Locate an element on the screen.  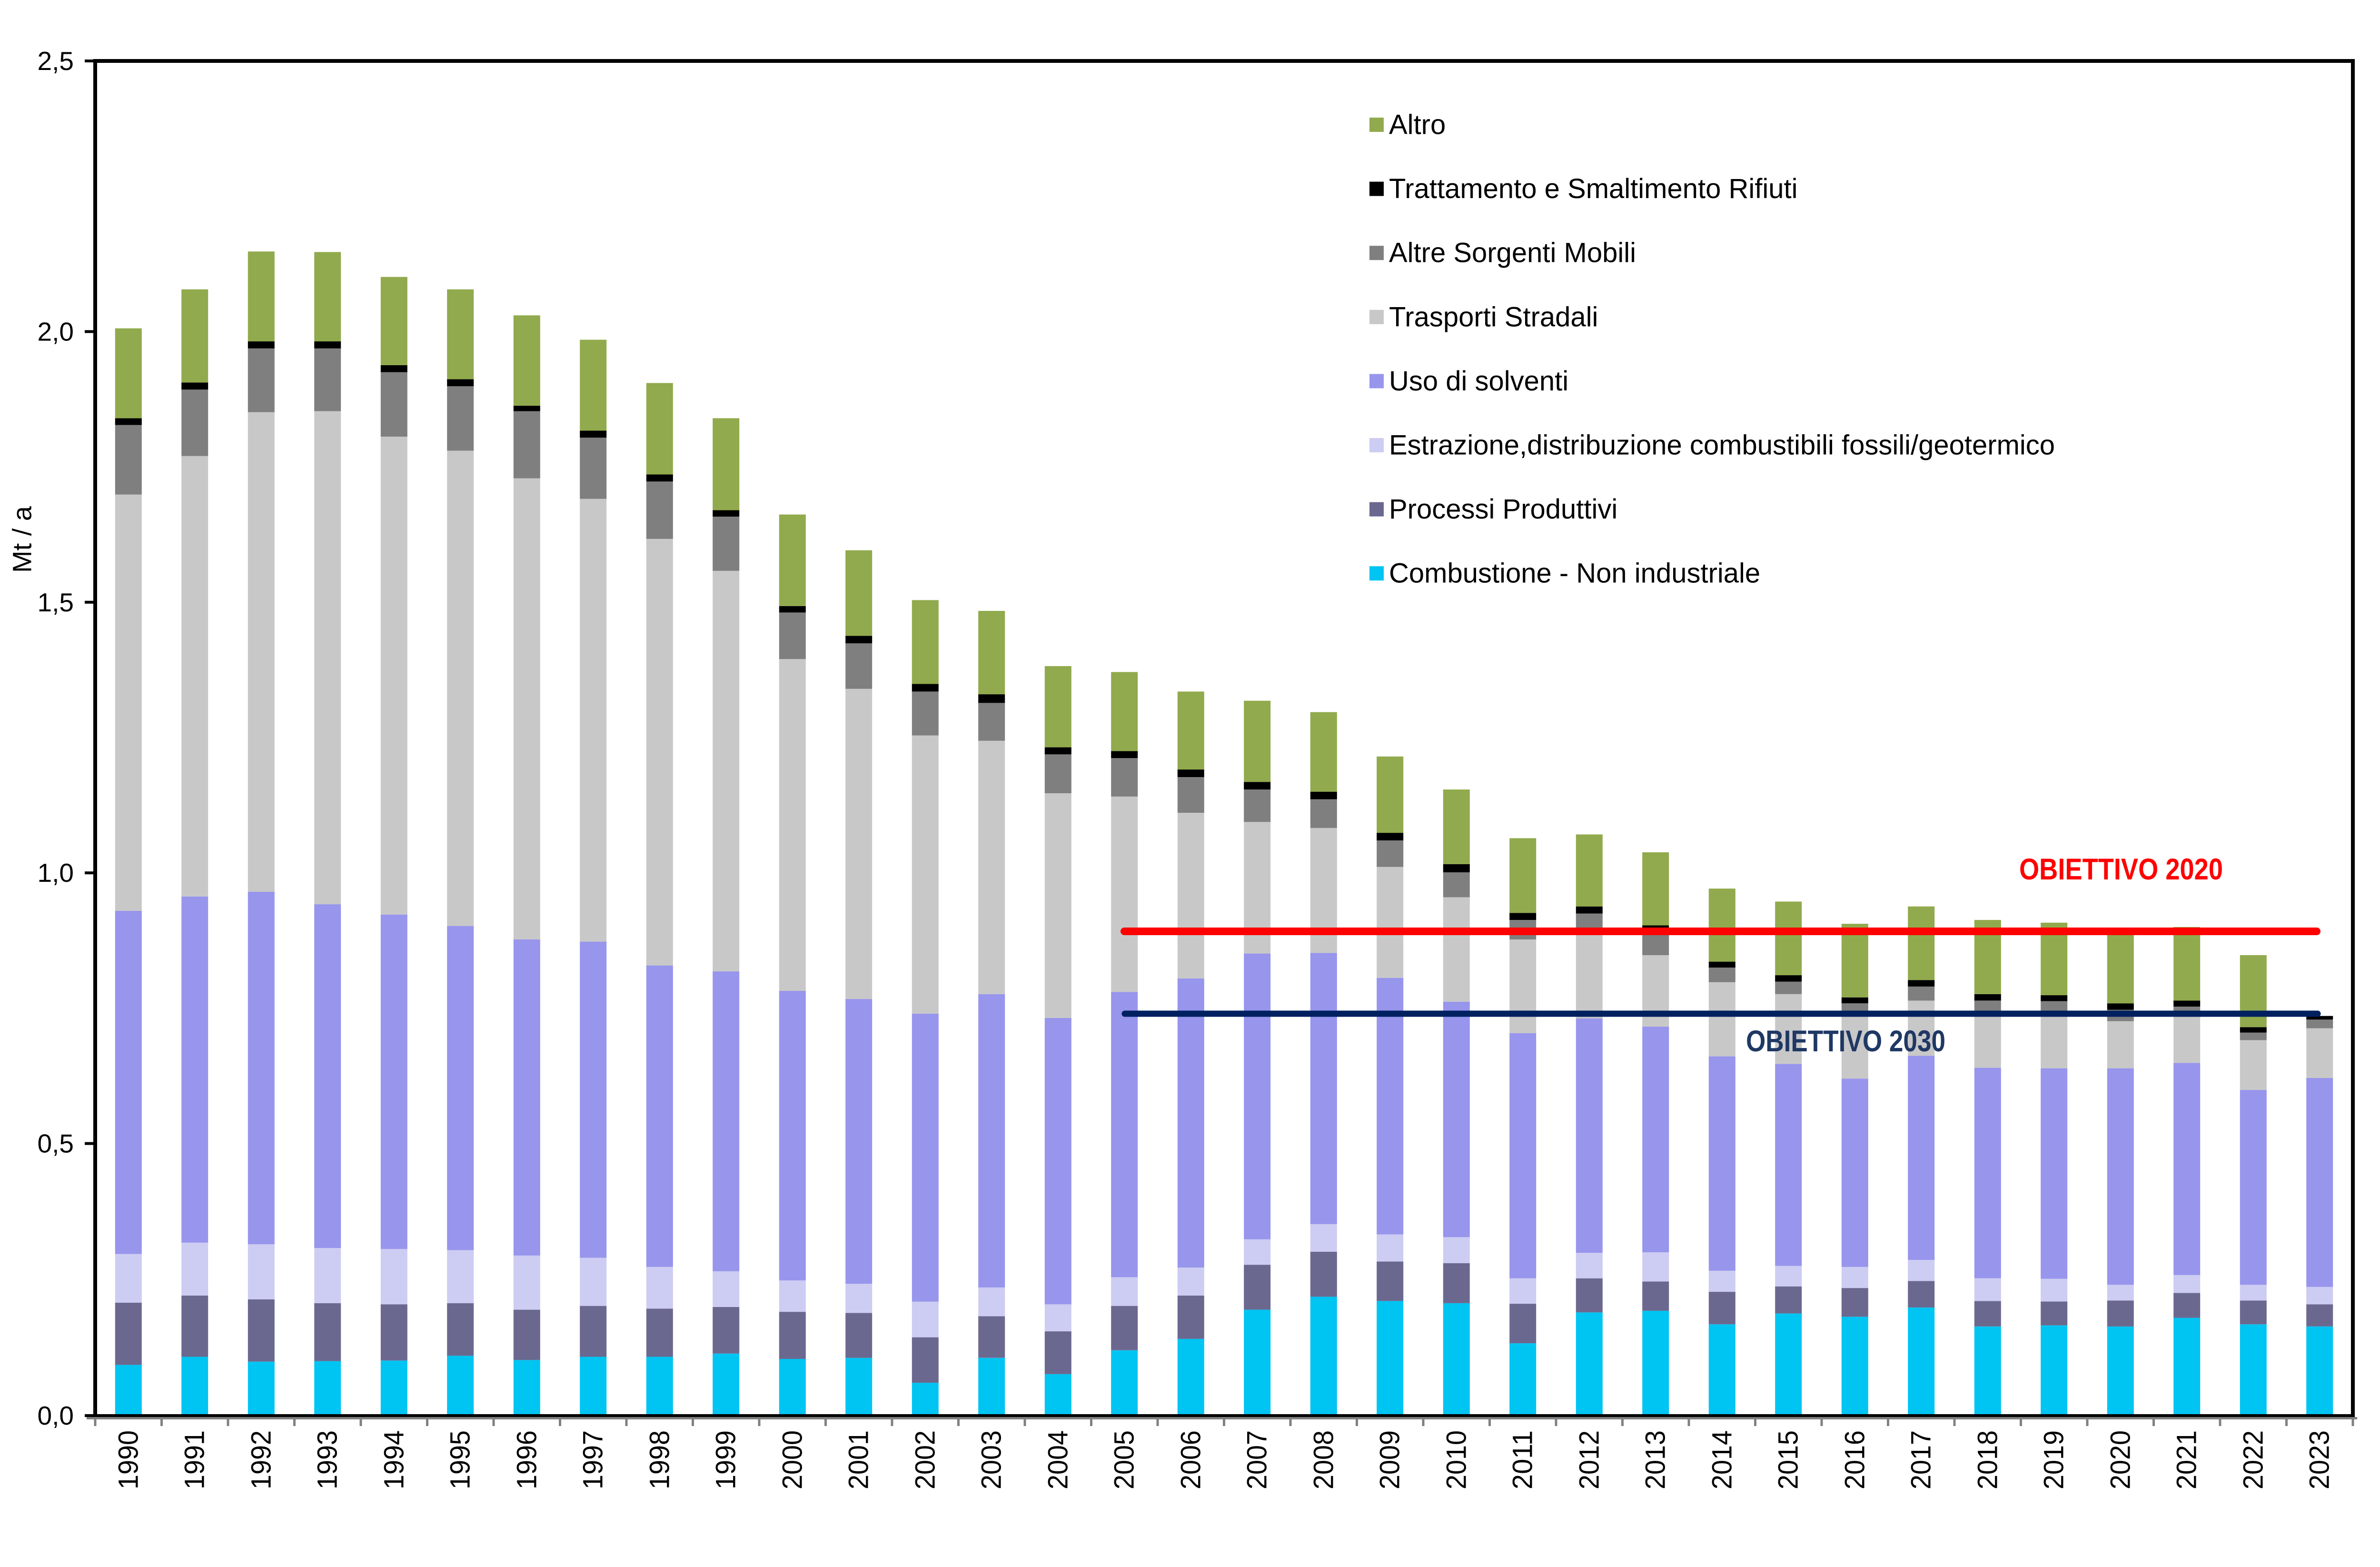
svg-text: 1,0 is located at coordinates (56, 873).